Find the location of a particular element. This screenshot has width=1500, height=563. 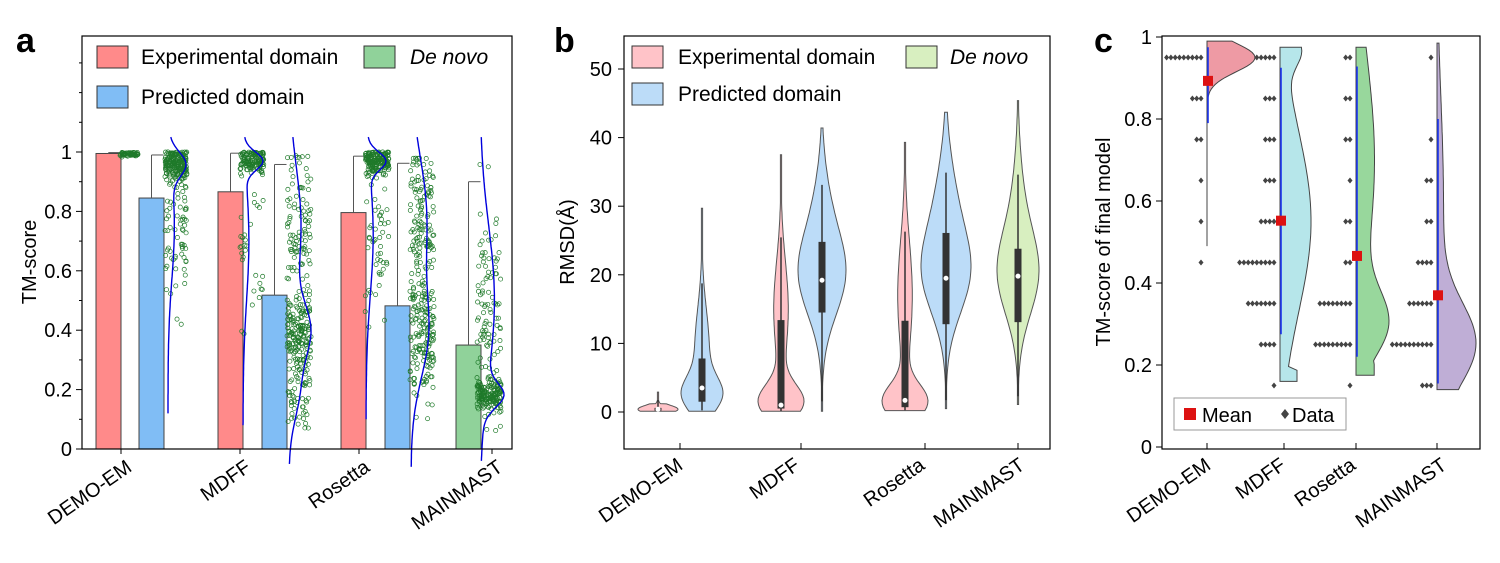

panel-c-data-points is located at coordinates (1299, 221).